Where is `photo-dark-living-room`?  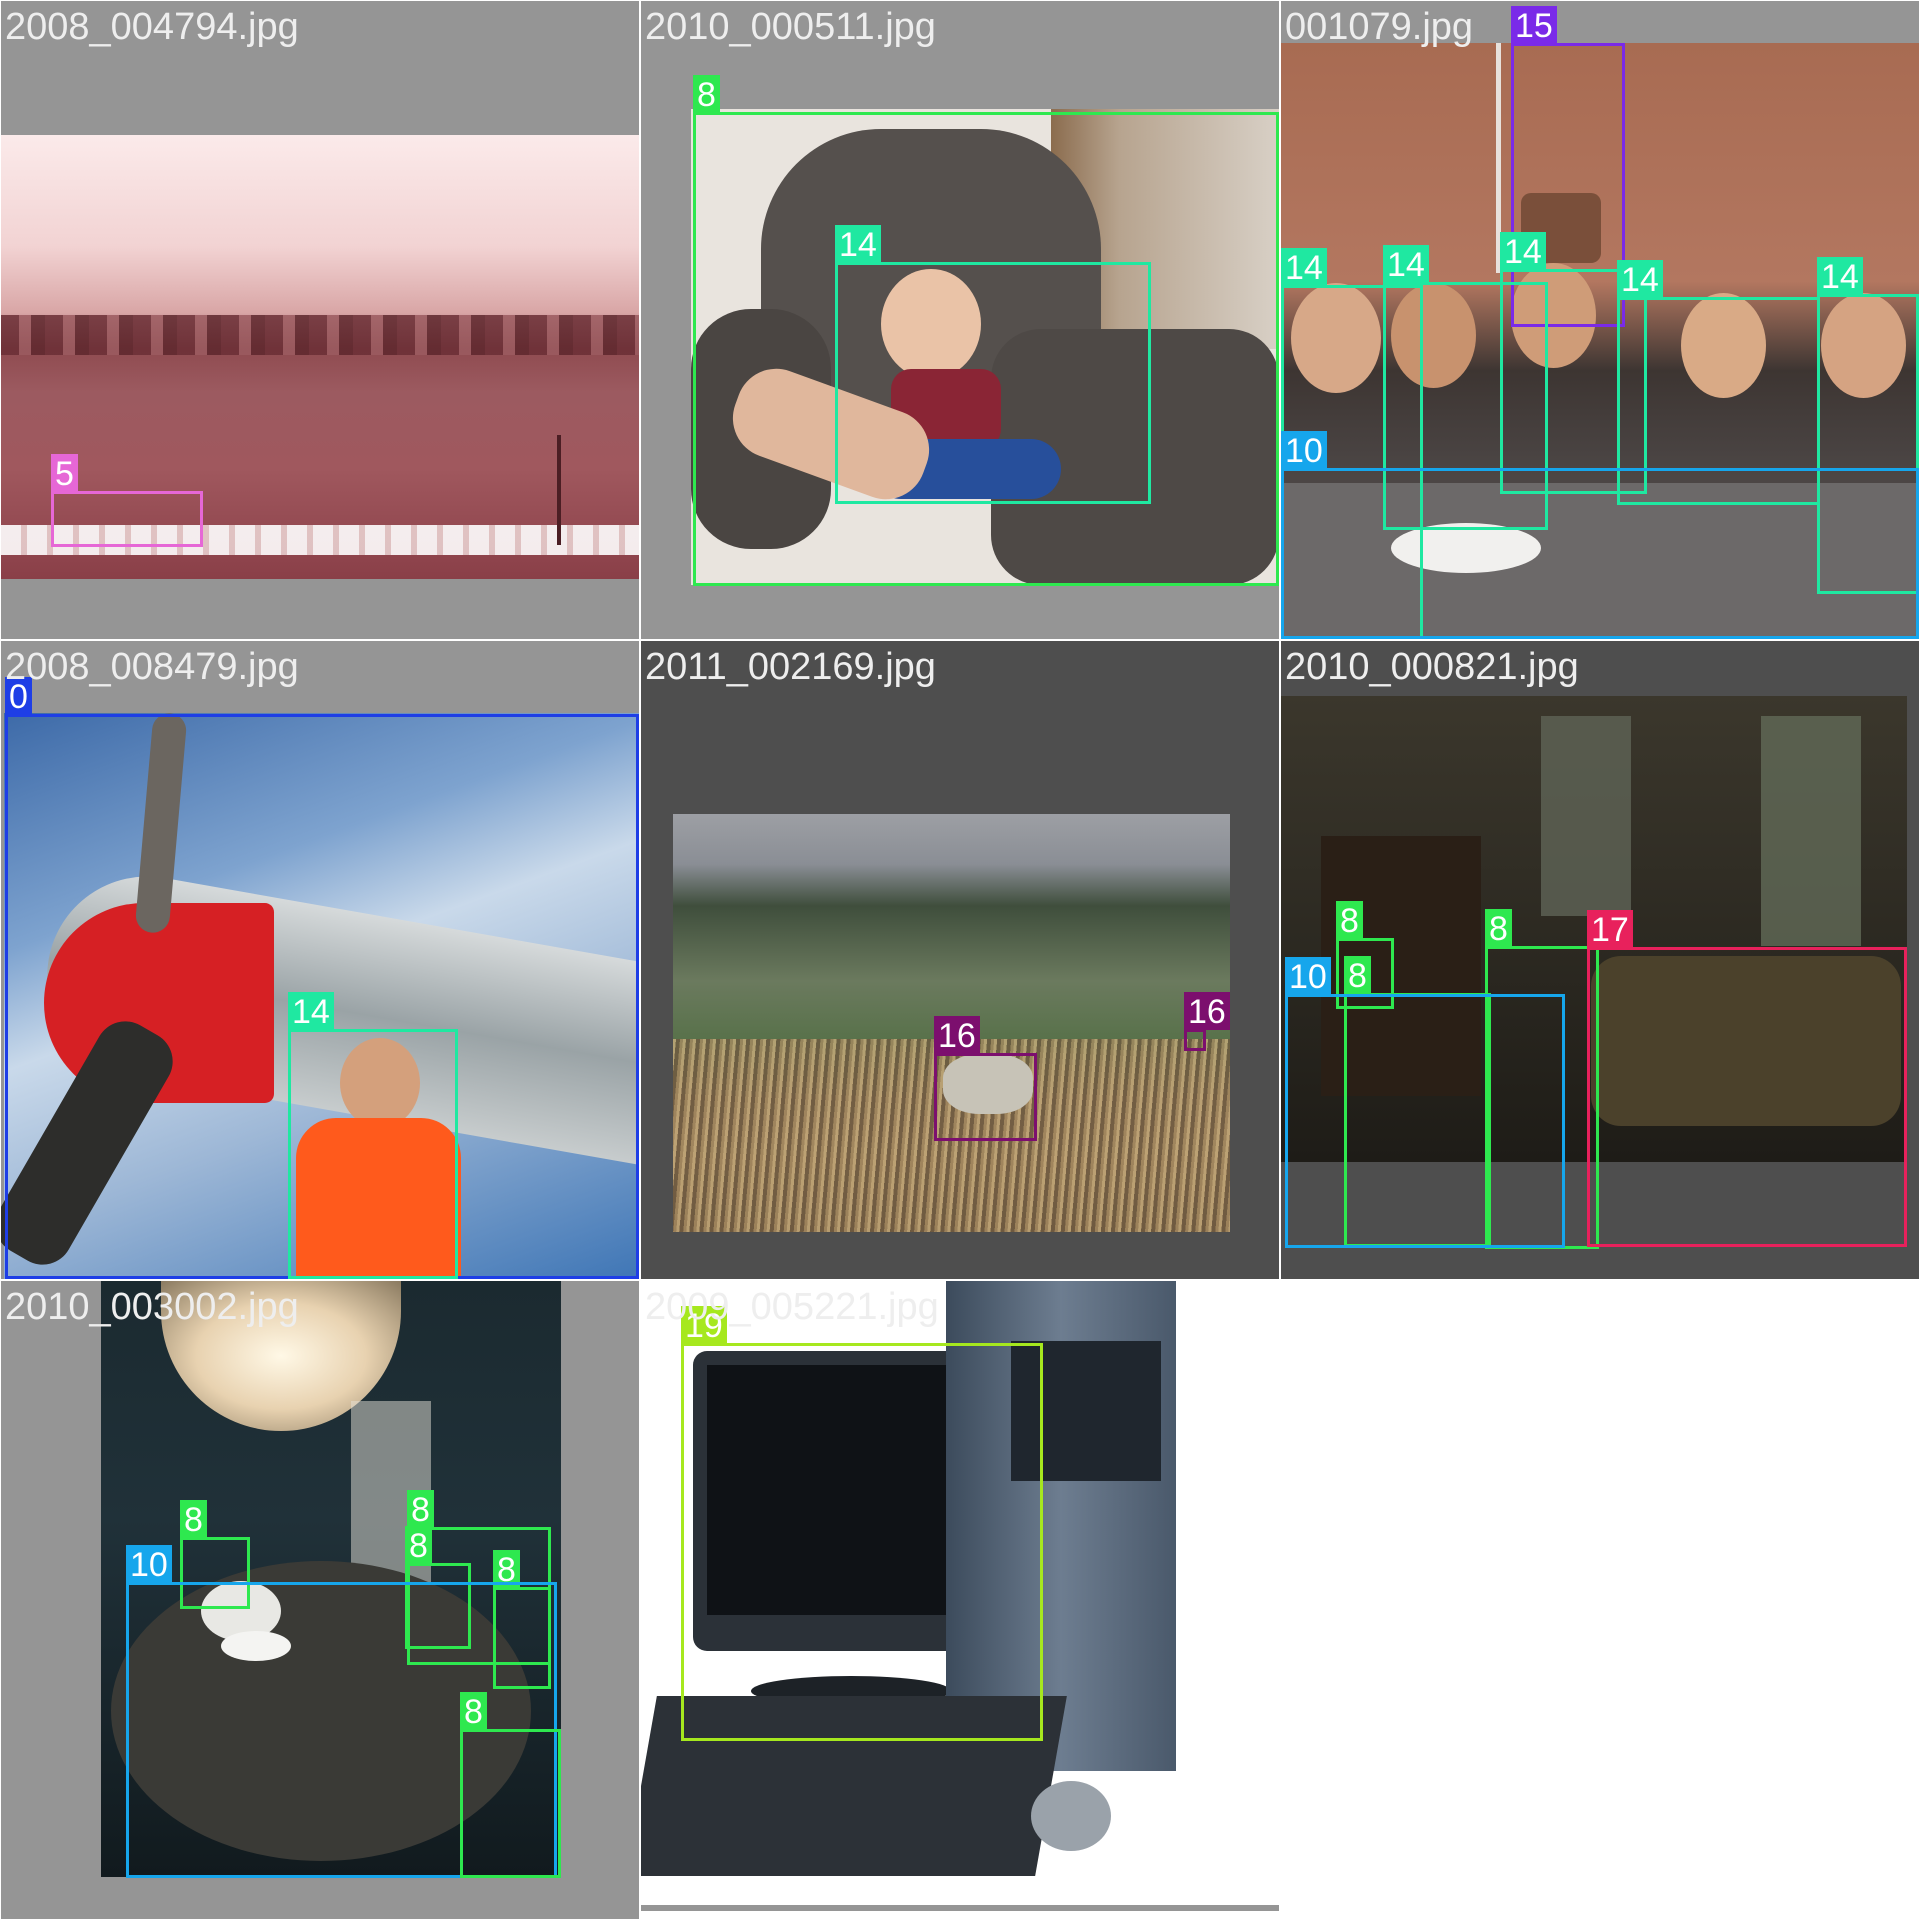
photo-dark-living-room is located at coordinates (1594, 929).